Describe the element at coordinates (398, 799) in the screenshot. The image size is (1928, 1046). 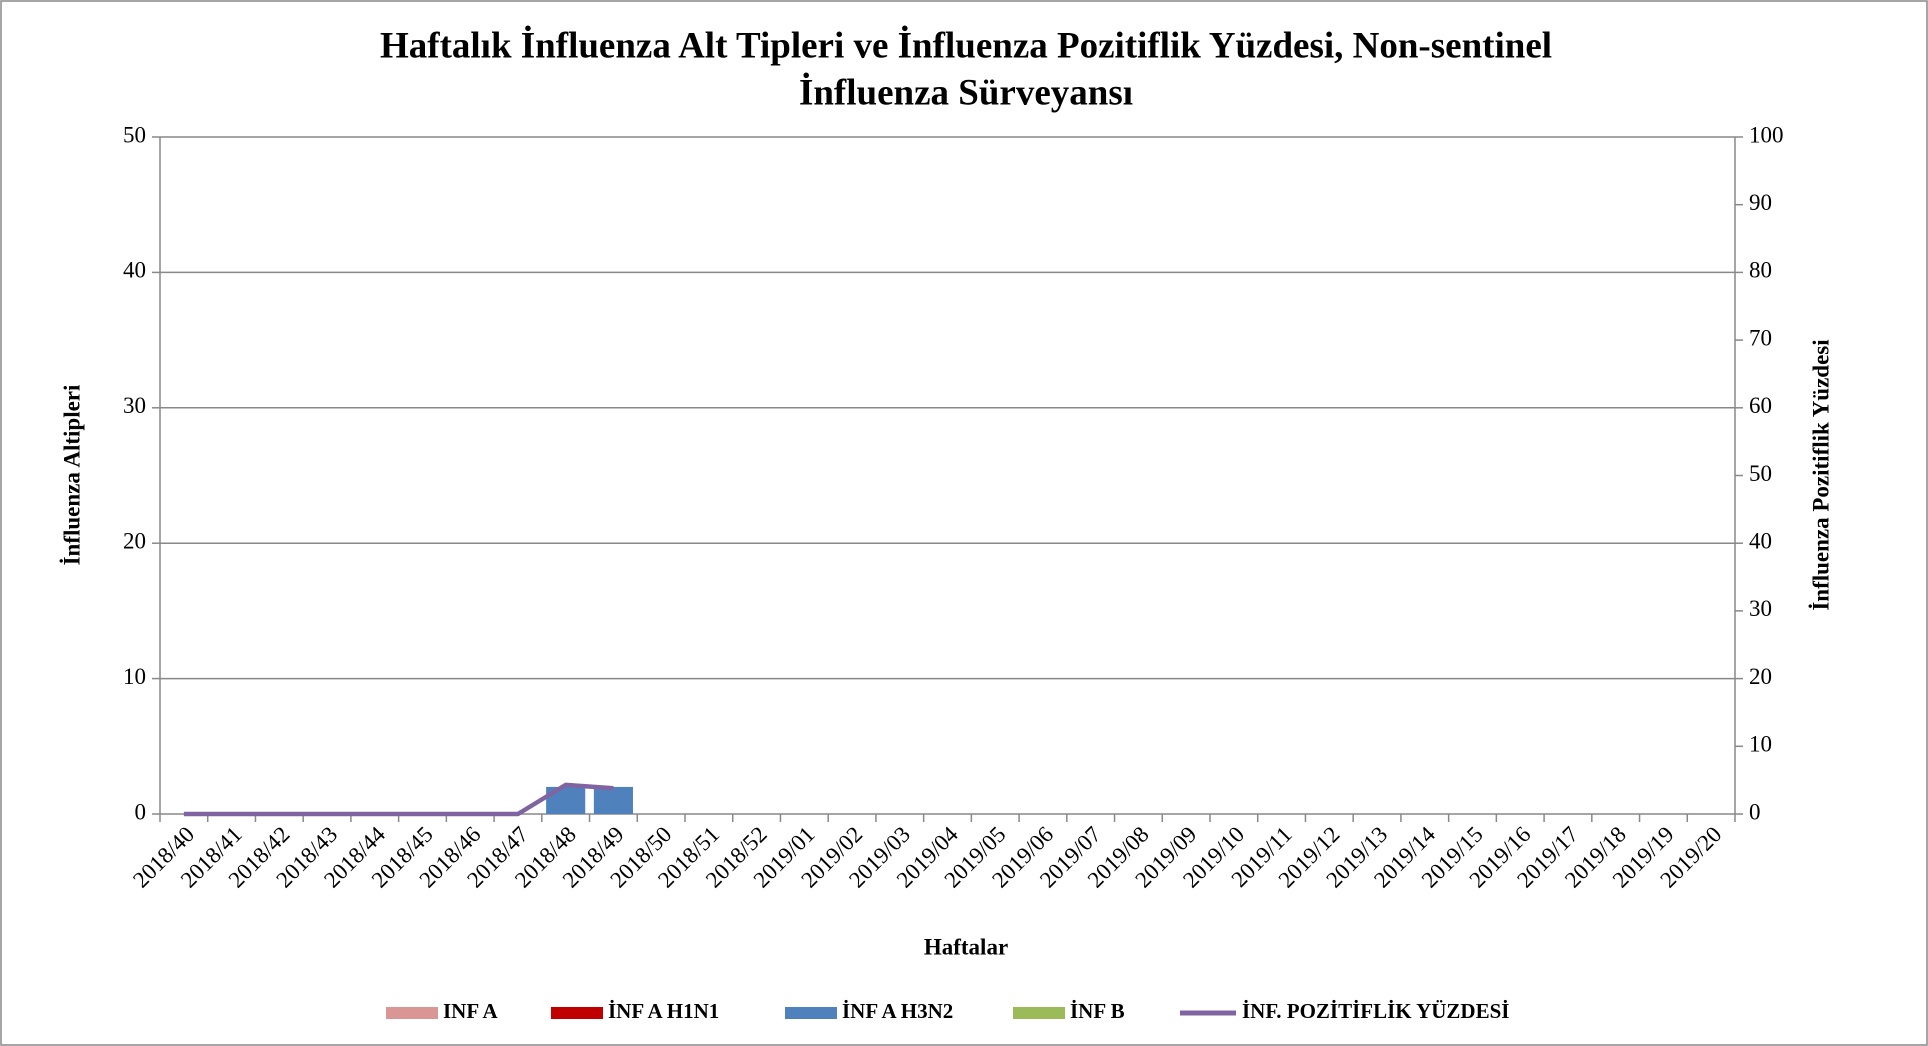
I see `line-series` at that location.